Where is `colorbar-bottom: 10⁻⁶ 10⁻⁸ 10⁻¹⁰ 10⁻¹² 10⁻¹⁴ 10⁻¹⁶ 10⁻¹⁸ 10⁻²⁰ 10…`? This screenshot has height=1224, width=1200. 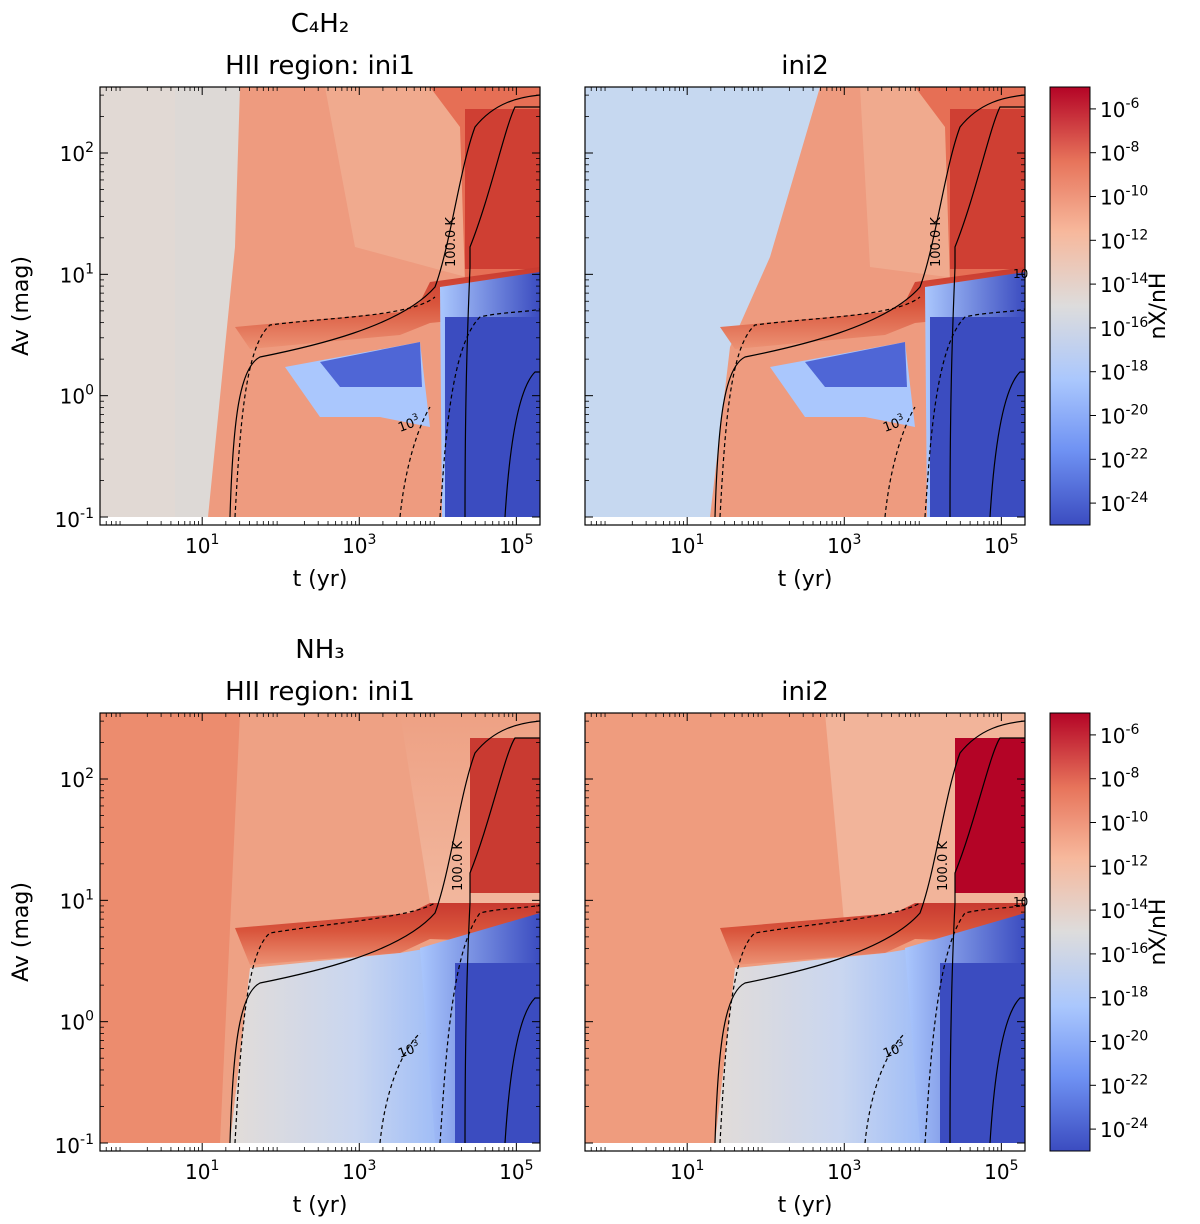 colorbar-bottom: 10⁻⁶ 10⁻⁸ 10⁻¹⁰ 10⁻¹² 10⁻¹⁴ 10⁻¹⁶ 10⁻¹⁸ 10⁻²⁰ 10… is located at coordinates (1110, 932).